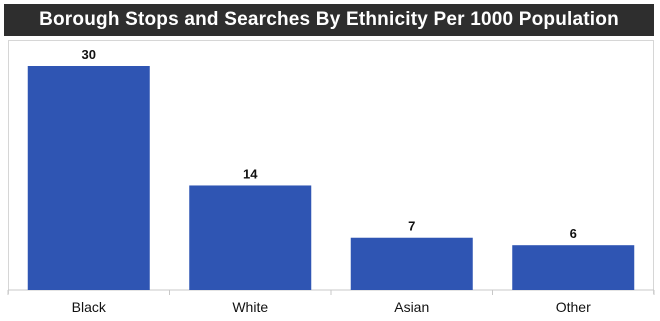 Image resolution: width=660 pixels, height=321 pixels. What do you see at coordinates (411, 263) in the screenshot?
I see `bar-asian` at bounding box center [411, 263].